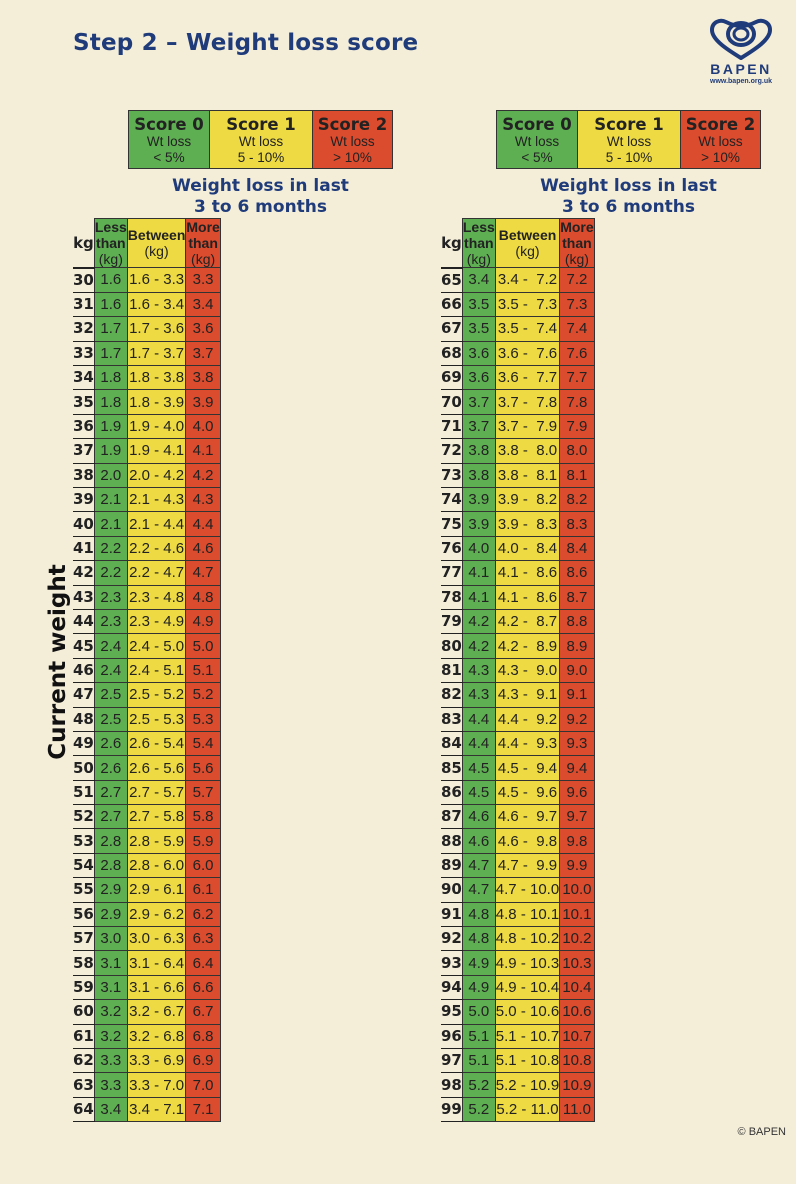  Describe the element at coordinates (452, 280) in the screenshot. I see `weight-kg-cell: 65` at that location.